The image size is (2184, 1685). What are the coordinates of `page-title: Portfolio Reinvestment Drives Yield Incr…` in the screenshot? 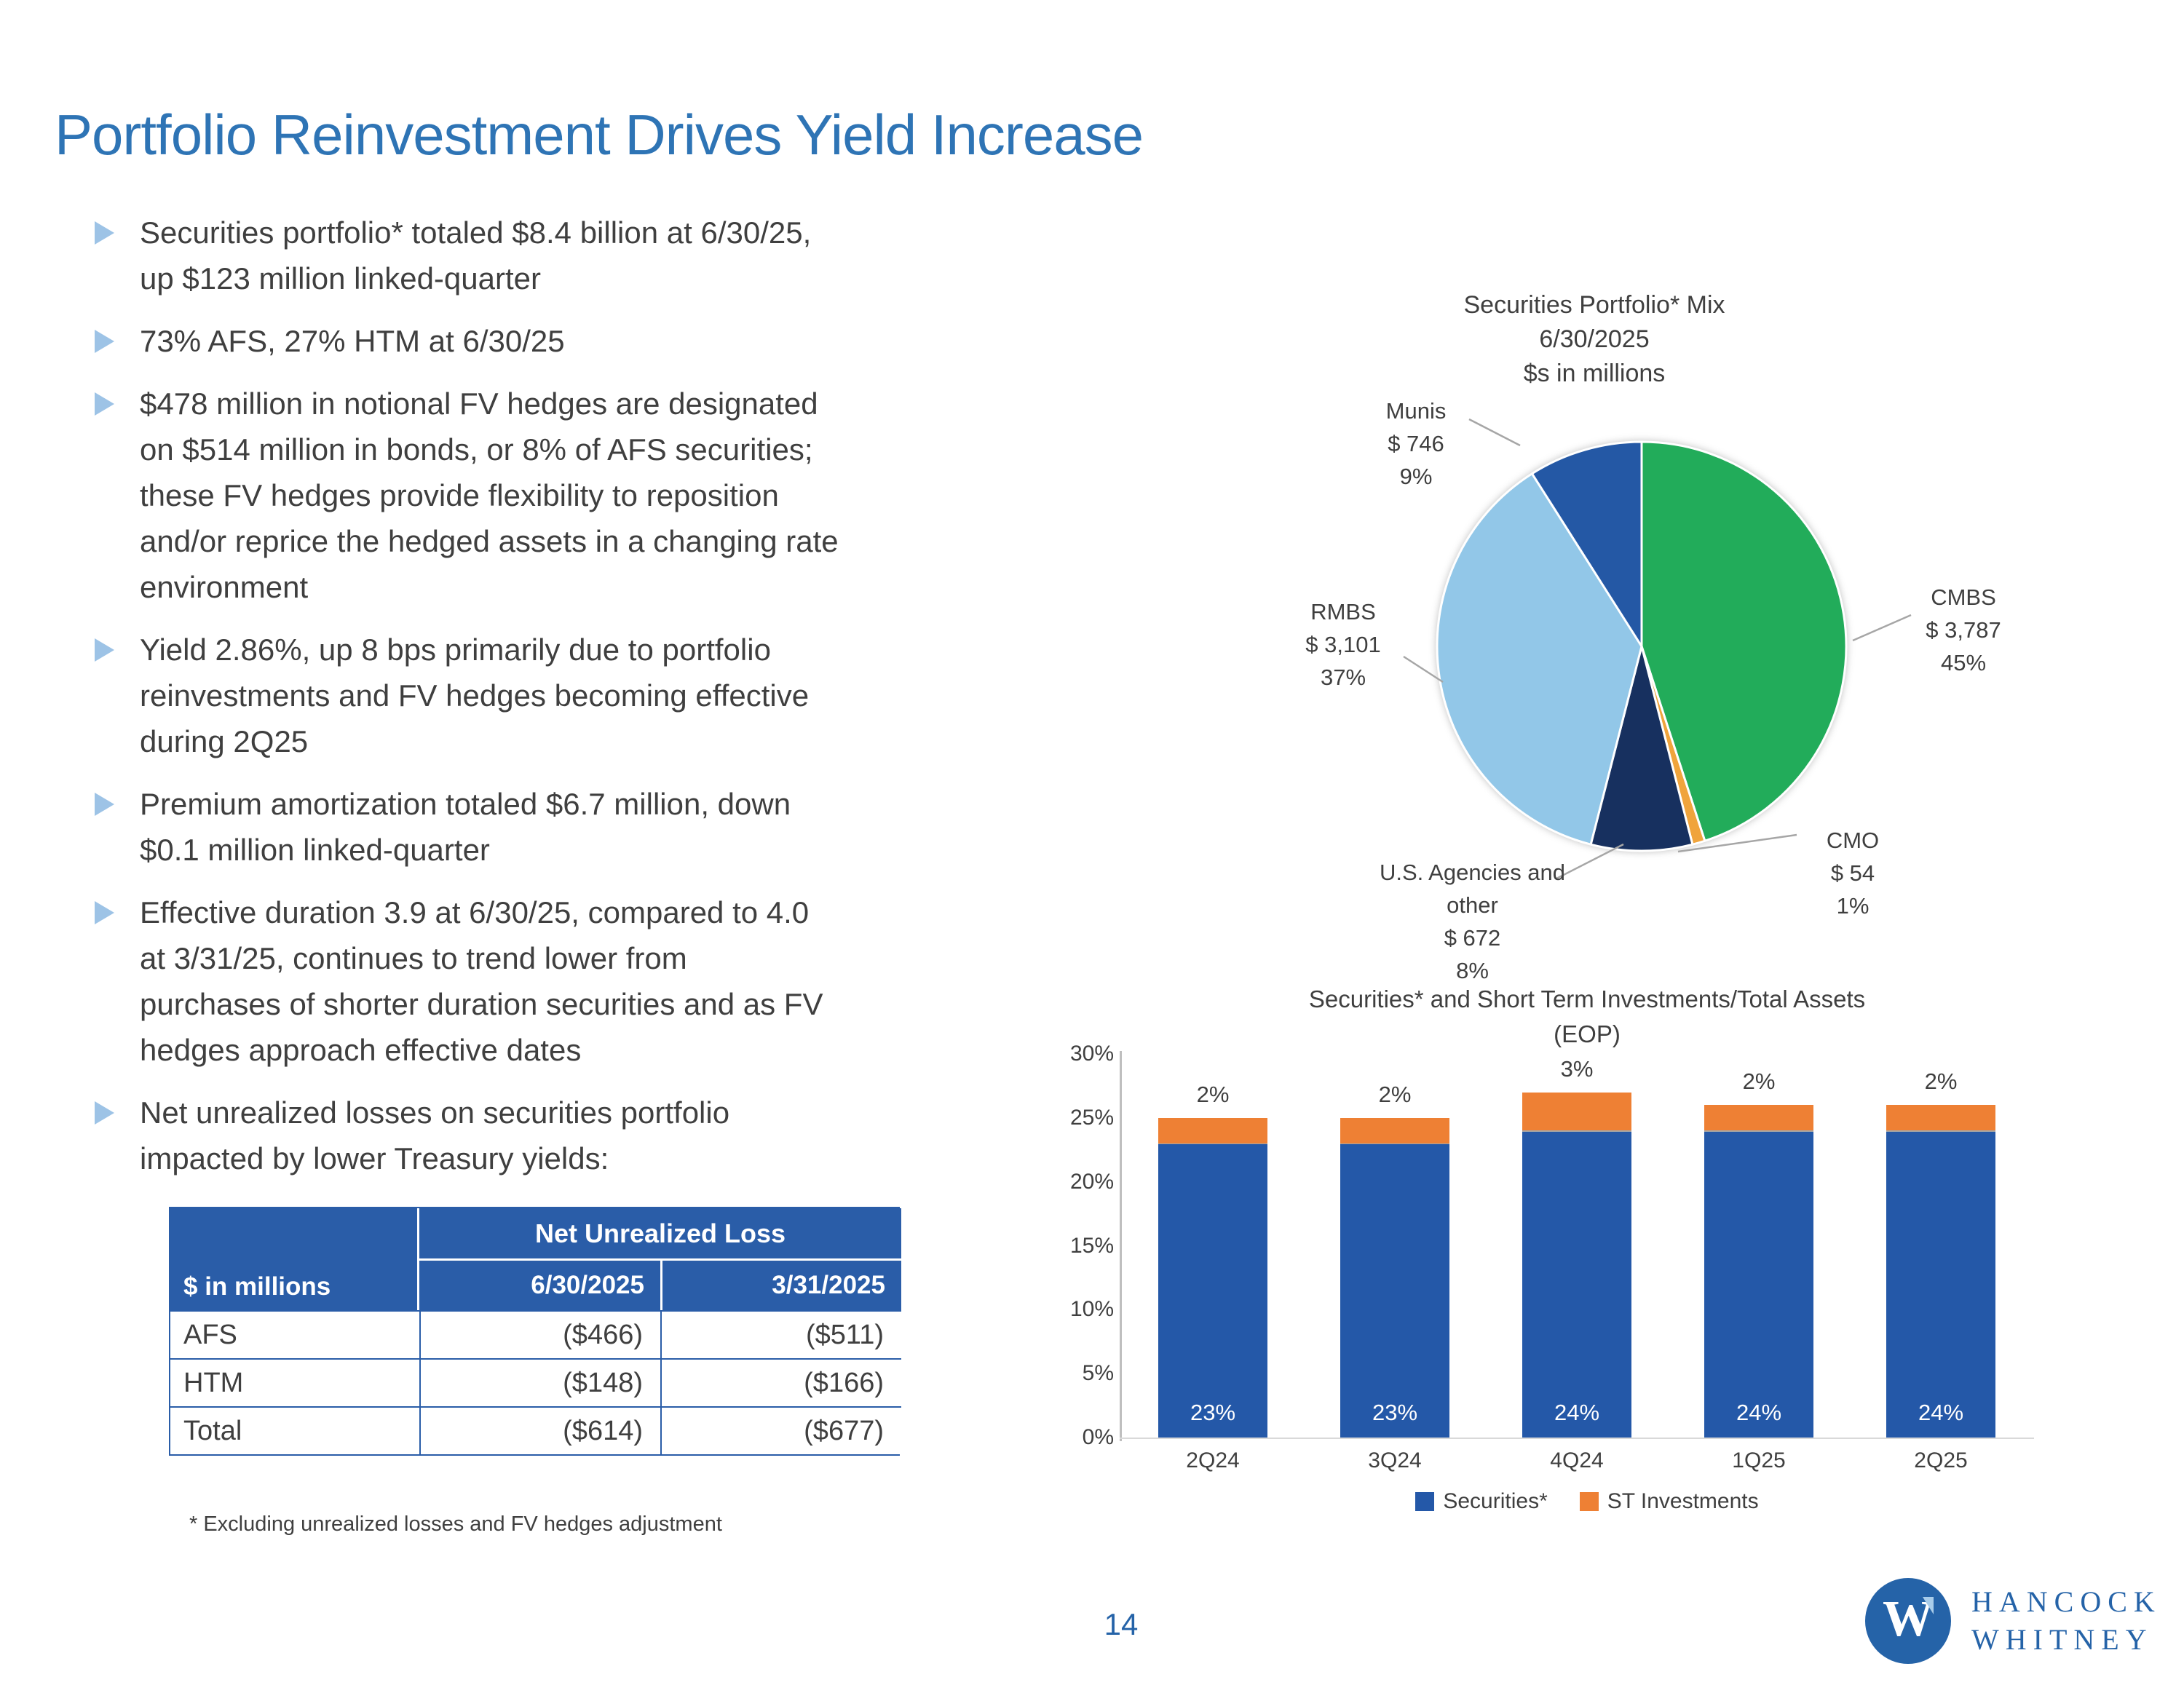 It's located at (599, 135).